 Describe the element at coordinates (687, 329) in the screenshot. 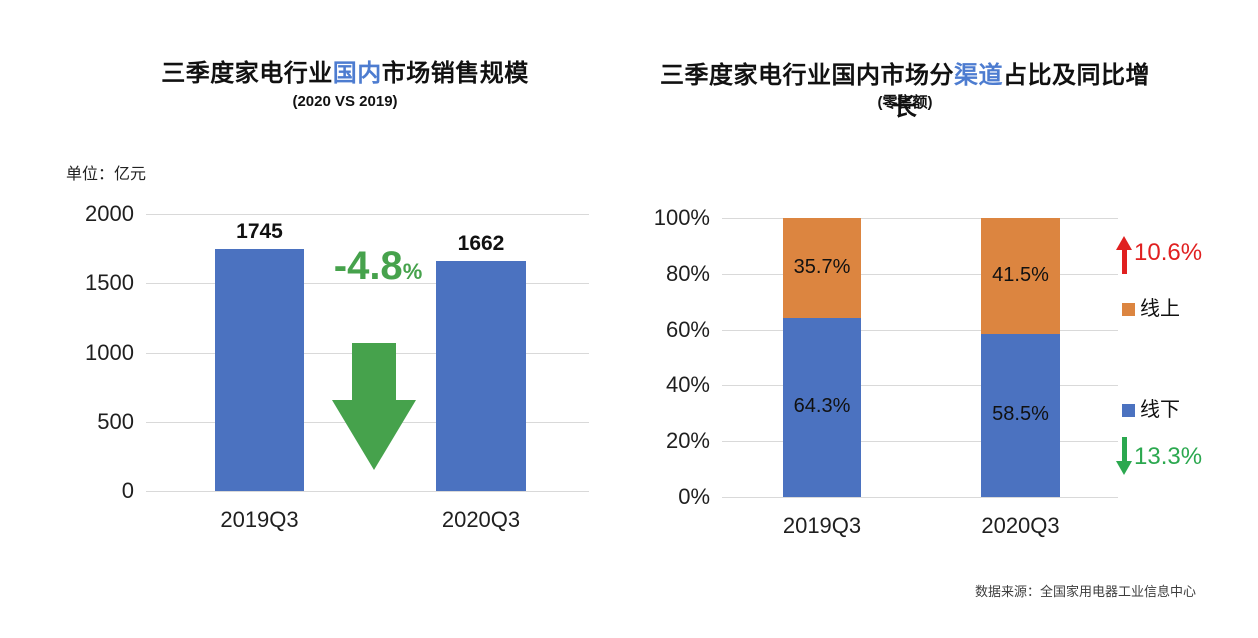

I see `y-tick-label: 60%` at that location.